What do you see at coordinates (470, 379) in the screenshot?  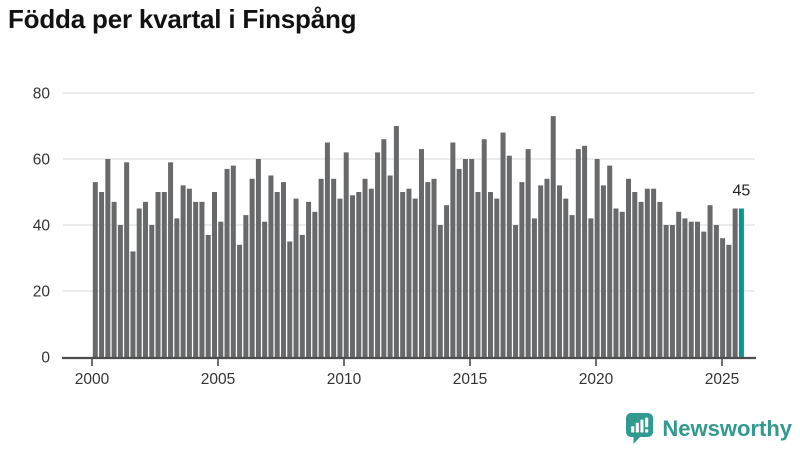 I see `x-tick-label: 2015` at bounding box center [470, 379].